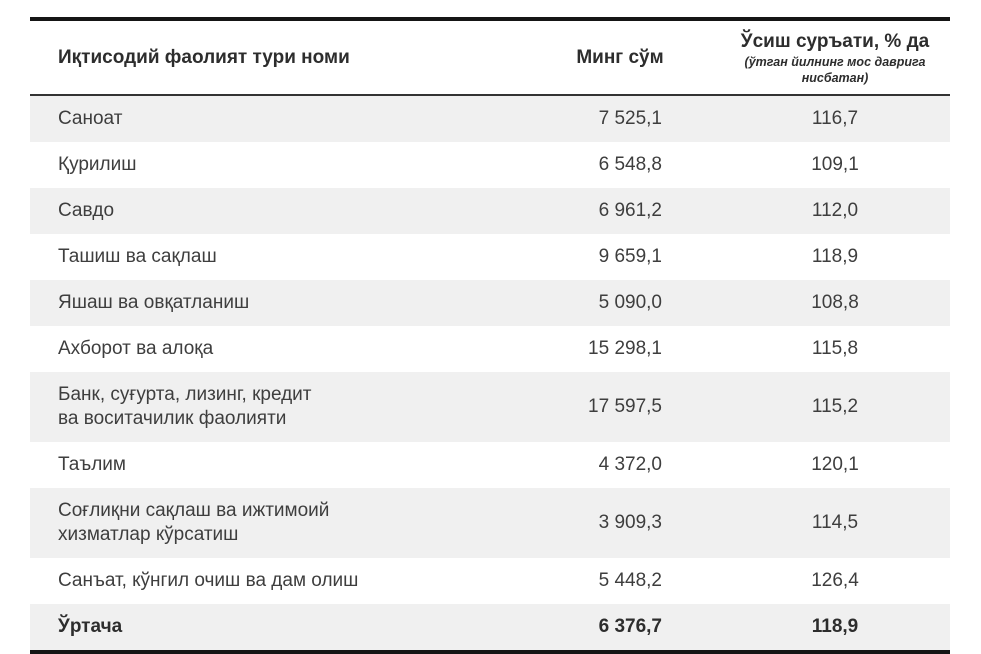 Image resolution: width=981 pixels, height=654 pixels. What do you see at coordinates (97, 164) in the screenshot?
I see `activity-name: Қурилиш` at bounding box center [97, 164].